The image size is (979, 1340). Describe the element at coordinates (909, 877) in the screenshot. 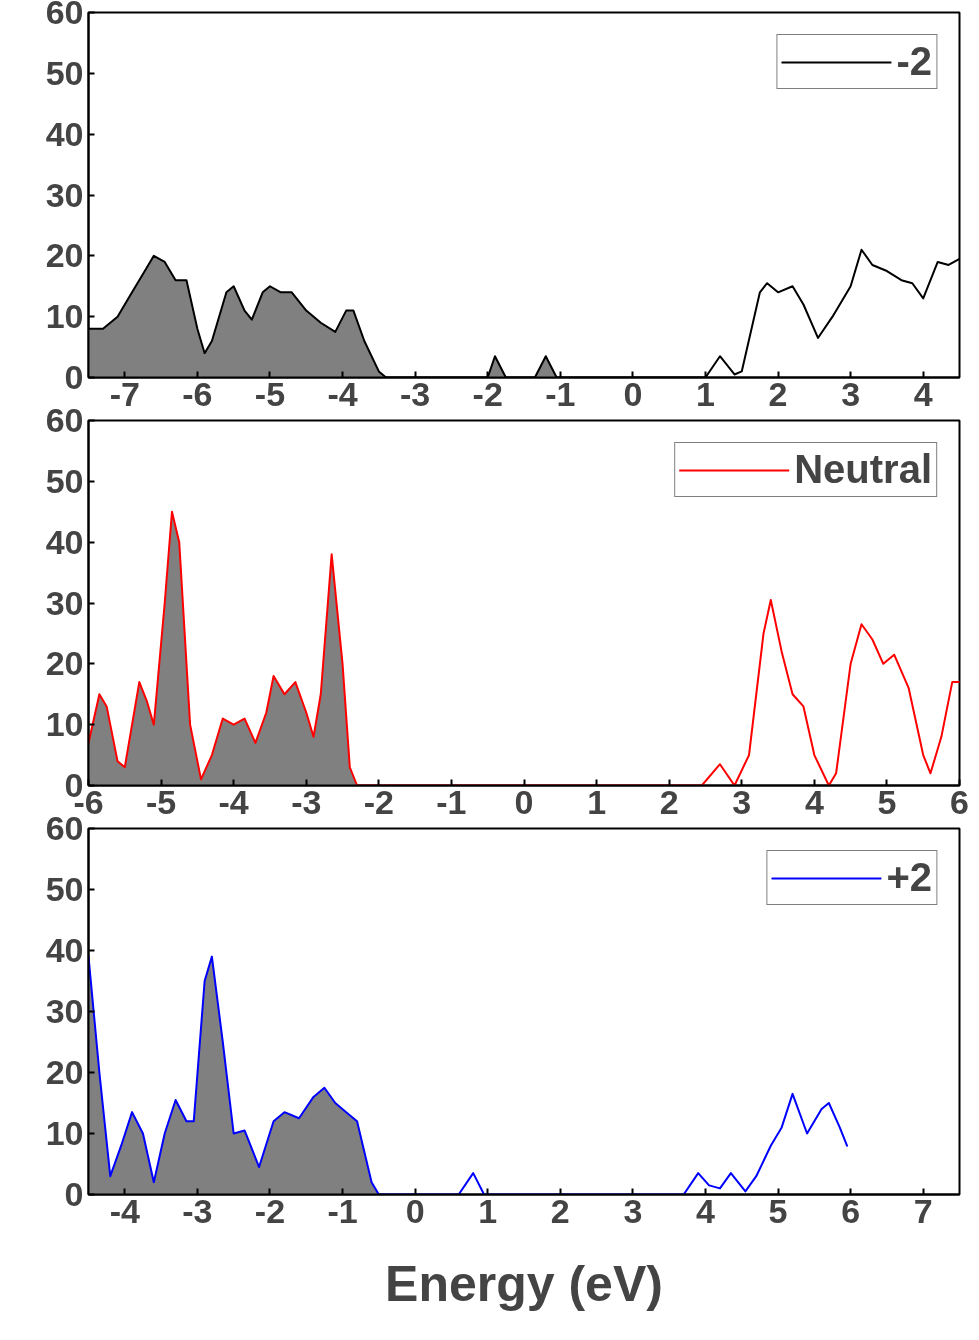

I see `legend-label: +2` at that location.